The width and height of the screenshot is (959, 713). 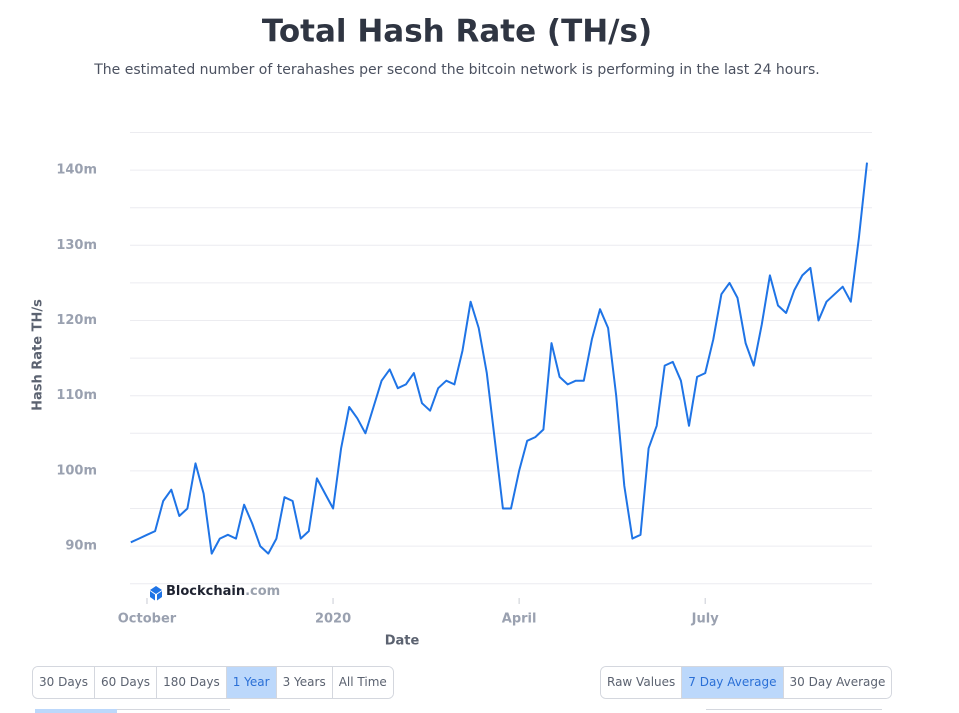 I want to click on average-selector: Raw Values 7 Day Average 30 Day Average, so click(x=746, y=682).